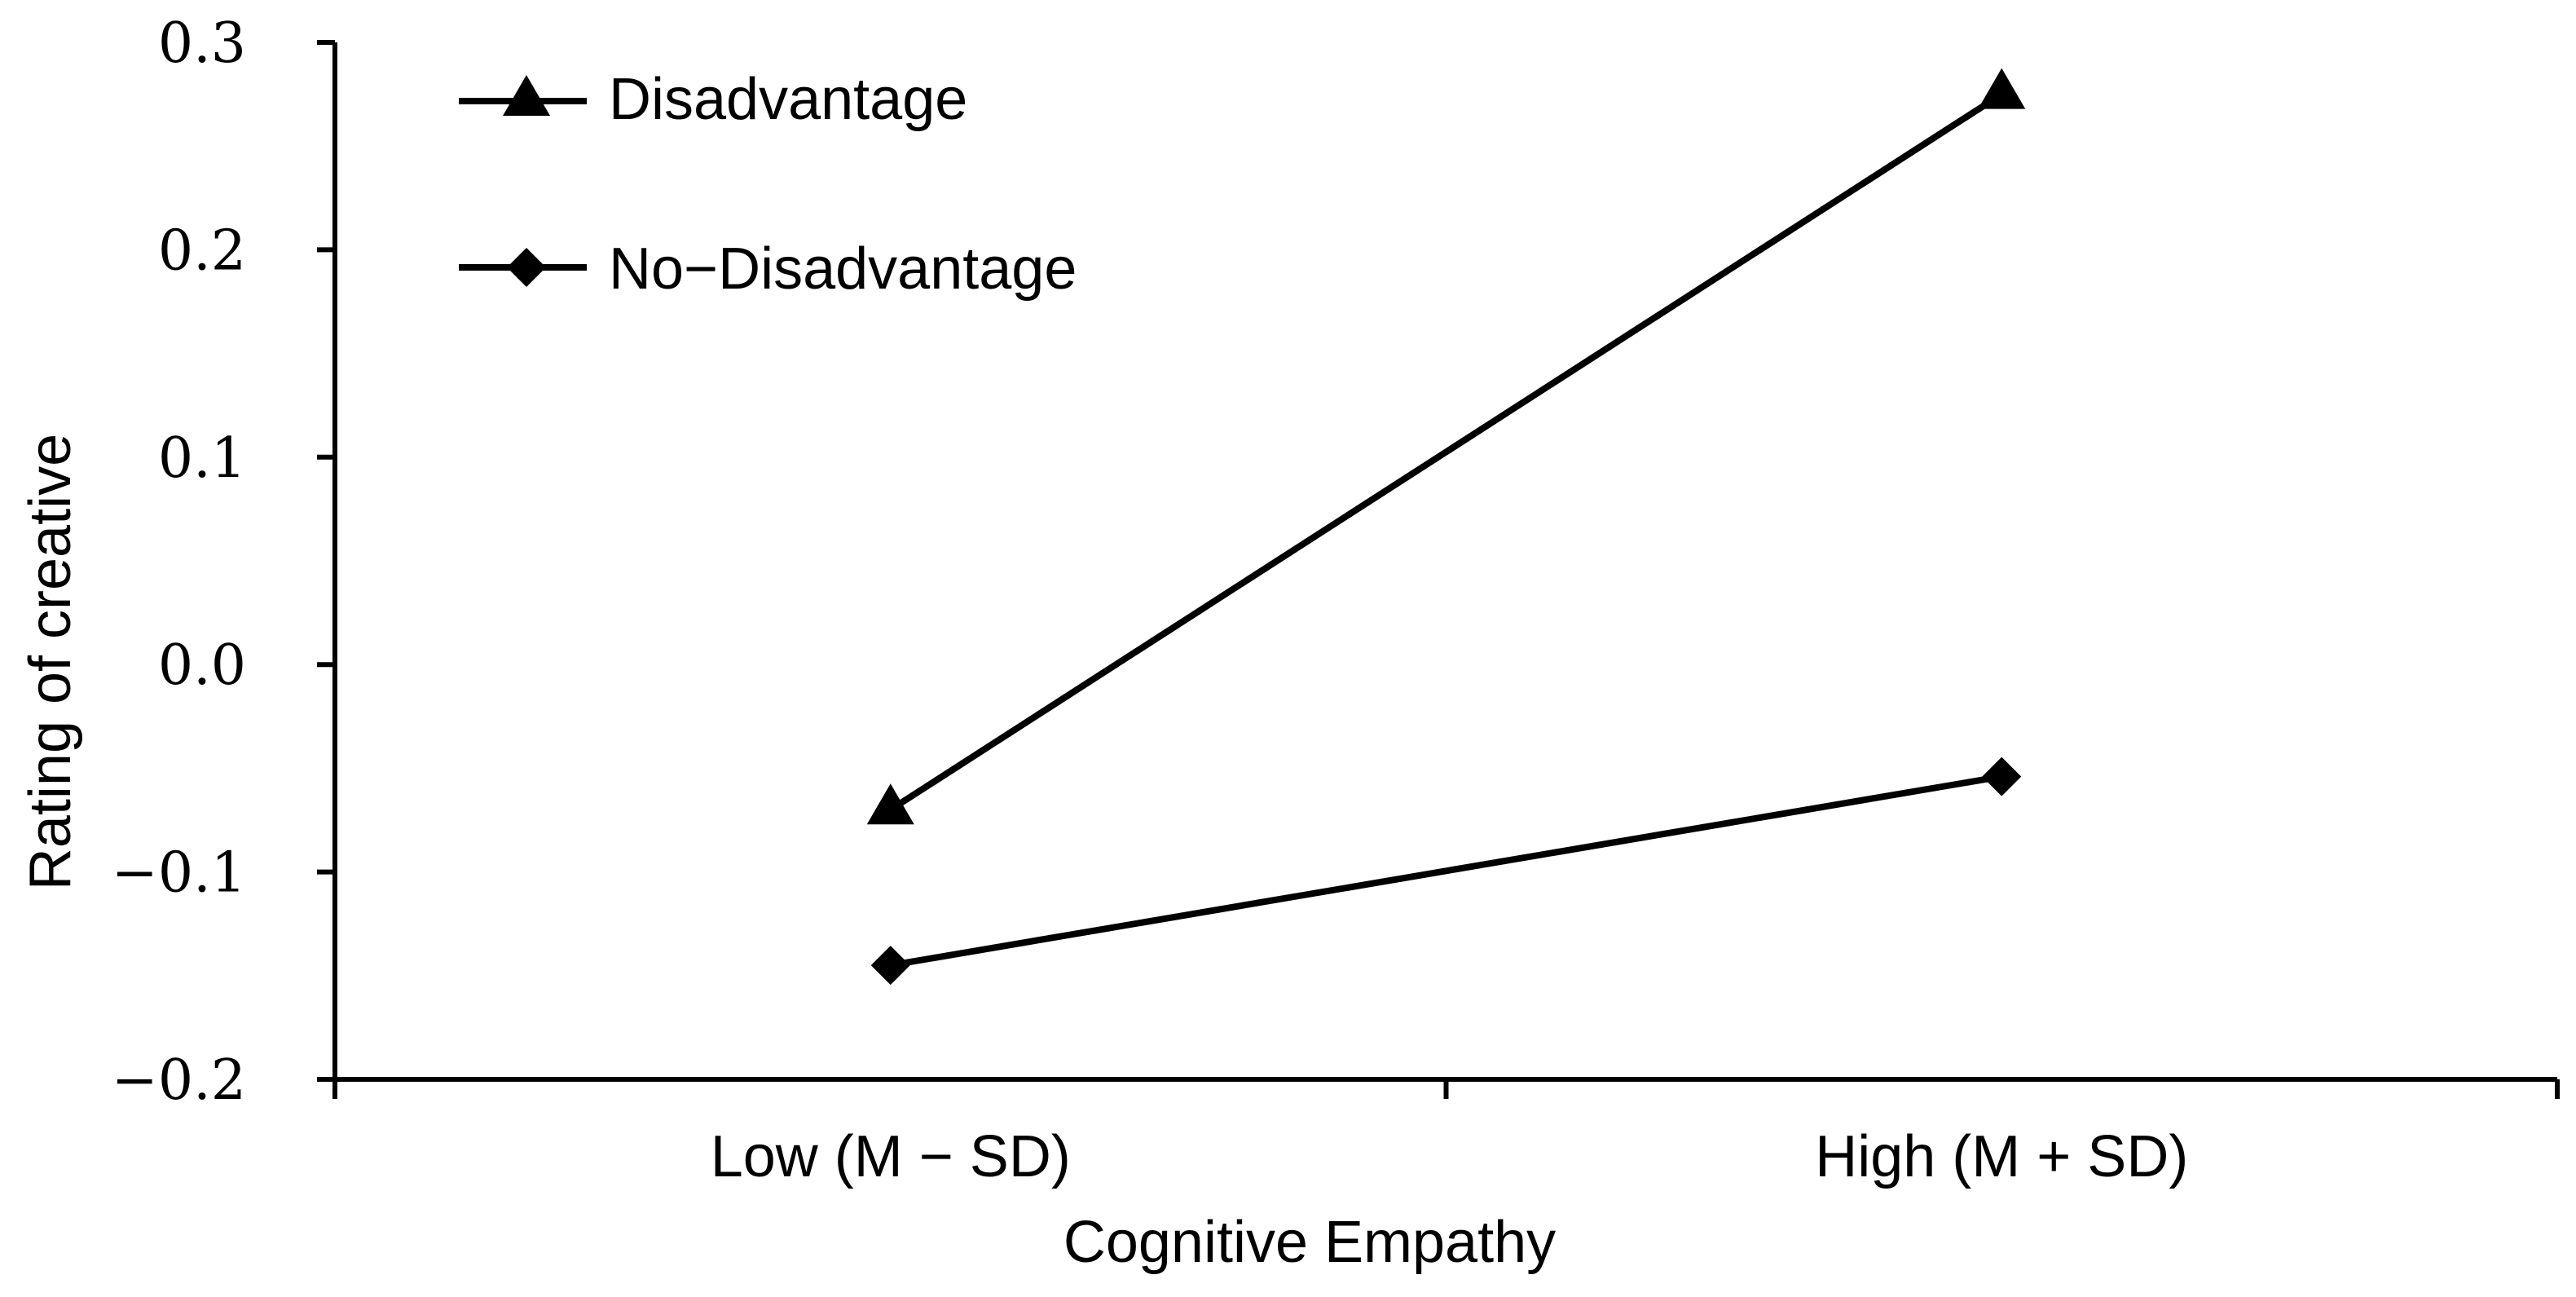 The width and height of the screenshot is (2576, 1297). Describe the element at coordinates (202, 44) in the screenshot. I see `y-tick-label: 0.3` at that location.